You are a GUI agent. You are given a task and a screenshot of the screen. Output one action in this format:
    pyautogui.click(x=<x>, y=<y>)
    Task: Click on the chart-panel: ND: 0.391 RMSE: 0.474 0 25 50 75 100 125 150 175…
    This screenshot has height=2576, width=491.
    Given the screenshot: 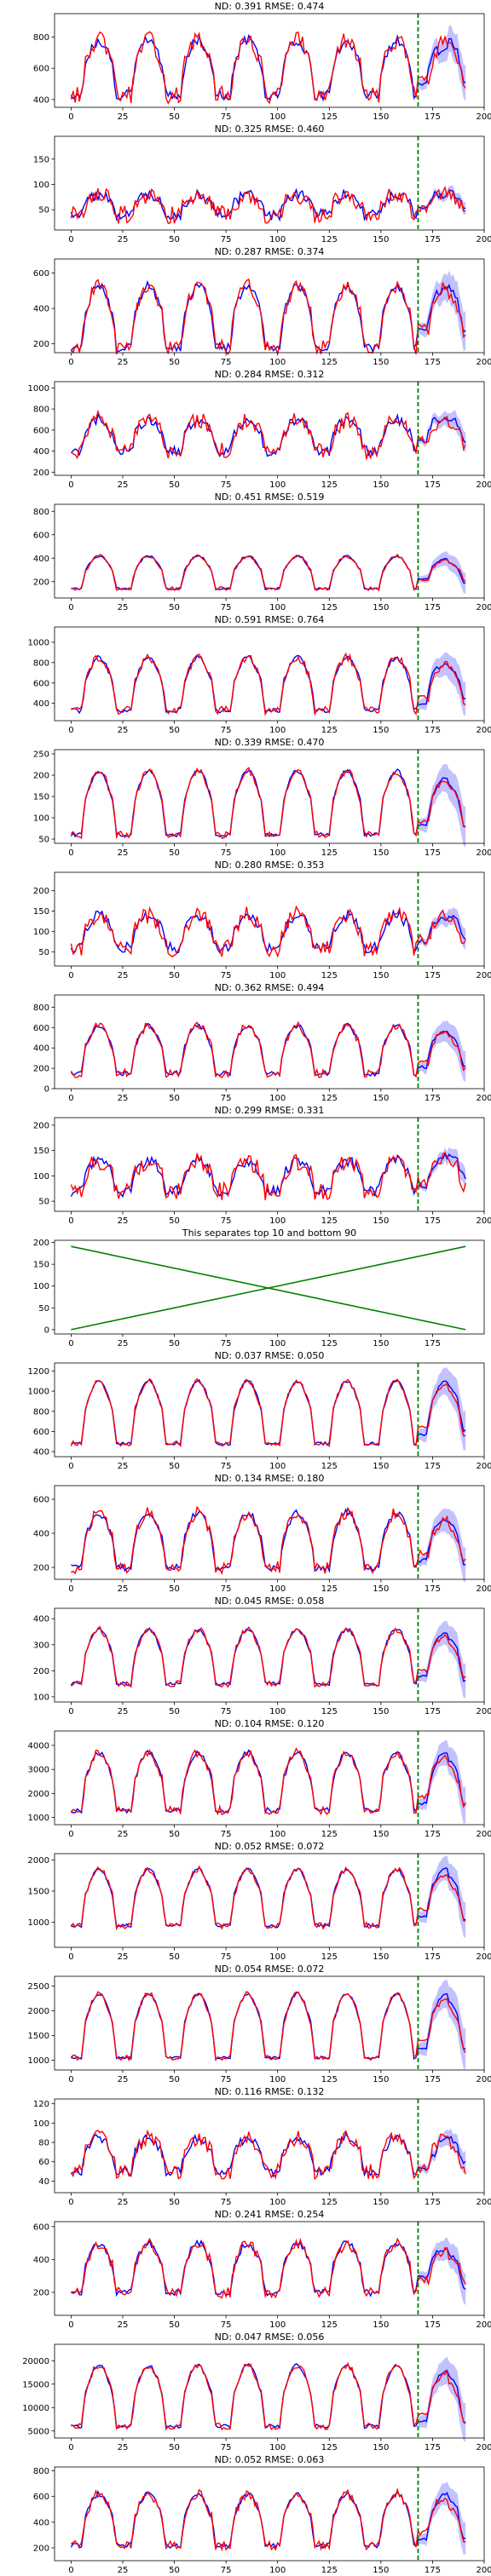 What is the action you would take?
    pyautogui.click(x=245, y=61)
    